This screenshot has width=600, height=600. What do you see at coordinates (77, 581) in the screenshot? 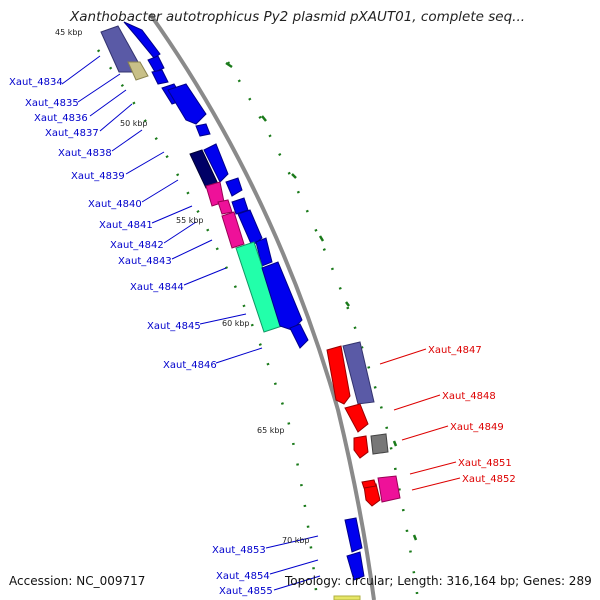
I see `accession-text: Accession: NC_009717` at bounding box center [77, 581].